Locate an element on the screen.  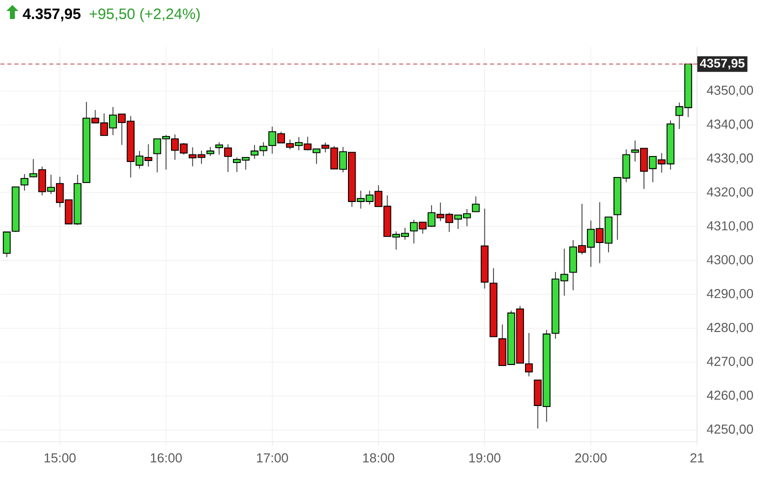
y-tick-label: 4320,00 is located at coordinates (730, 192).